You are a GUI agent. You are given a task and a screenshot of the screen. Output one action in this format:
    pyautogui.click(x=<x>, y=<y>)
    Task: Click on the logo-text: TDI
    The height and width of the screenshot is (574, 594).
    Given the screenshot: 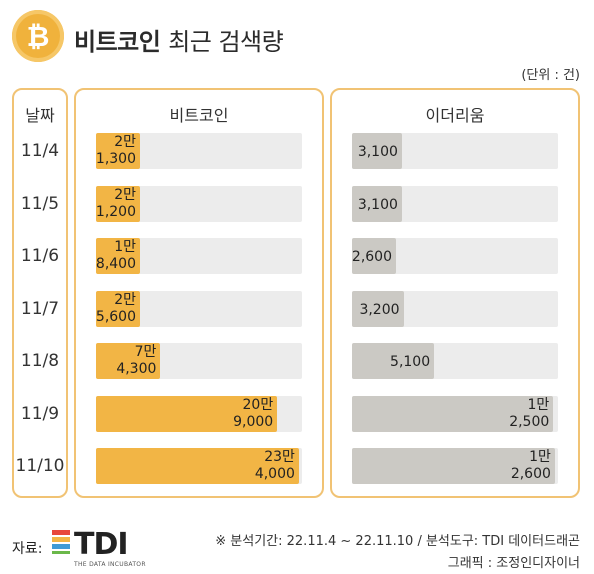 What is the action you would take?
    pyautogui.click(x=101, y=544)
    